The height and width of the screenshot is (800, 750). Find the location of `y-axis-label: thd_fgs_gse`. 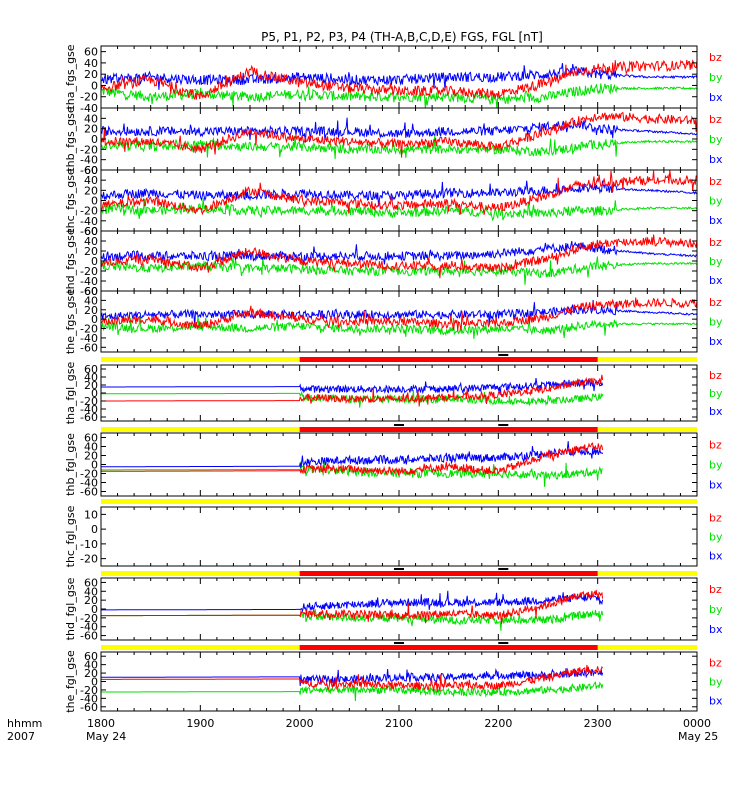

y-axis-label: thd_fgs_gse is located at coordinates (70, 261).